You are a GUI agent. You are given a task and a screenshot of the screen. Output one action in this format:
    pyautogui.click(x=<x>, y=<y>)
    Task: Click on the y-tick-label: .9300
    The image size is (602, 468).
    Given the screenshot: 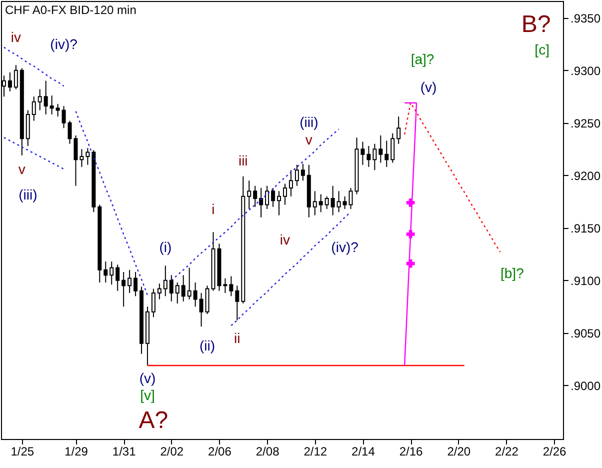 What is the action you would take?
    pyautogui.click(x=585, y=71)
    